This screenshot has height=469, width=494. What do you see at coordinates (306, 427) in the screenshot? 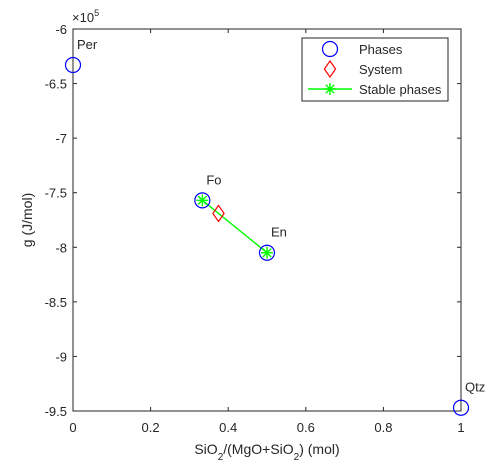
I see `x-tick-label: 0.6` at bounding box center [306, 427].